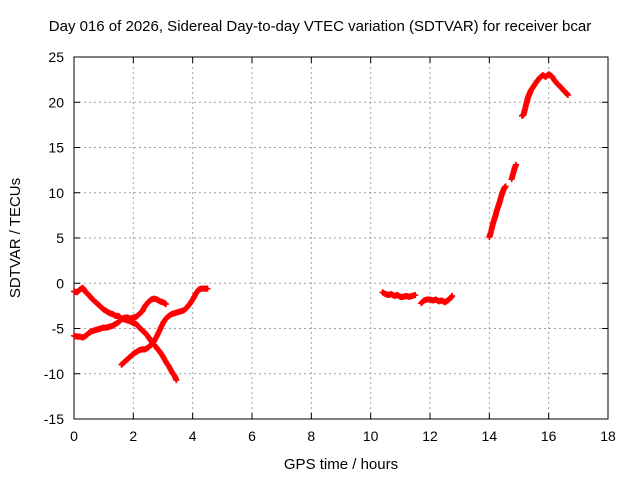 This screenshot has height=480, width=640. Describe the element at coordinates (74, 436) in the screenshot. I see `x-tick-label: 0` at that location.